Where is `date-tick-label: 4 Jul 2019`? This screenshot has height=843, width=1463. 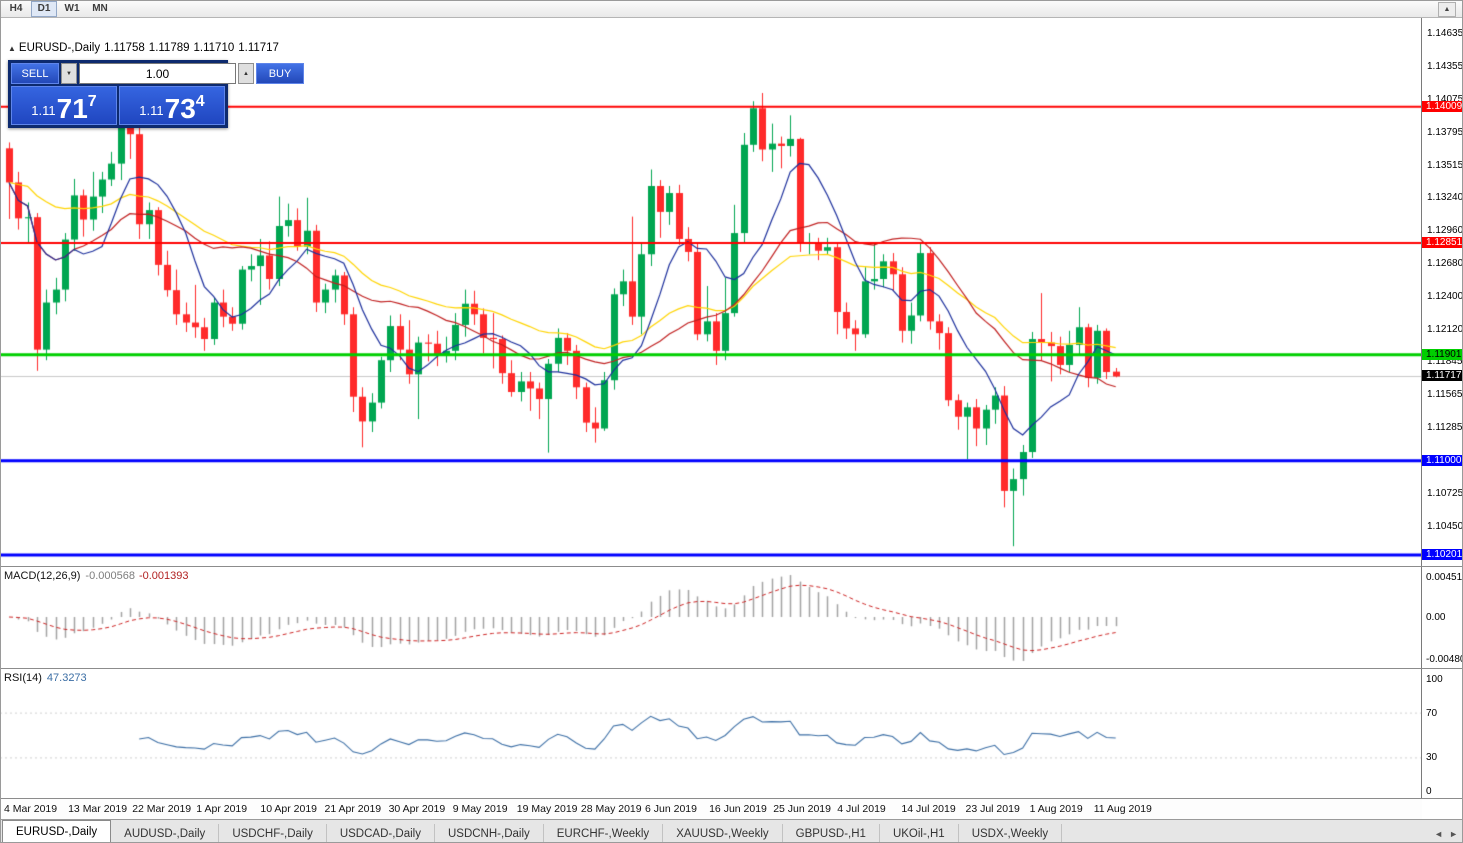 date-tick-label: 4 Jul 2019 is located at coordinates (861, 809).